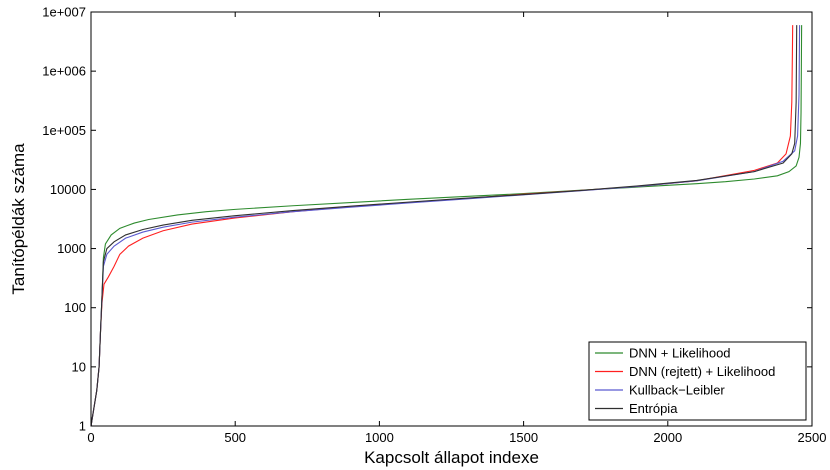 This screenshot has width=830, height=470. Describe the element at coordinates (64, 130) in the screenshot. I see `y-tick-label: 1e+005` at that location.